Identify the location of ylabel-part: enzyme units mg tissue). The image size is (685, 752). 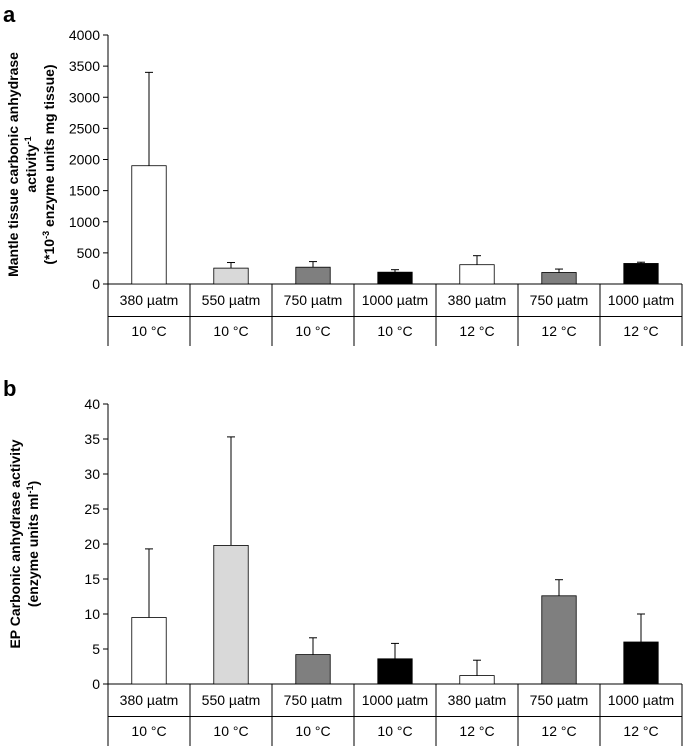
(49, 147).